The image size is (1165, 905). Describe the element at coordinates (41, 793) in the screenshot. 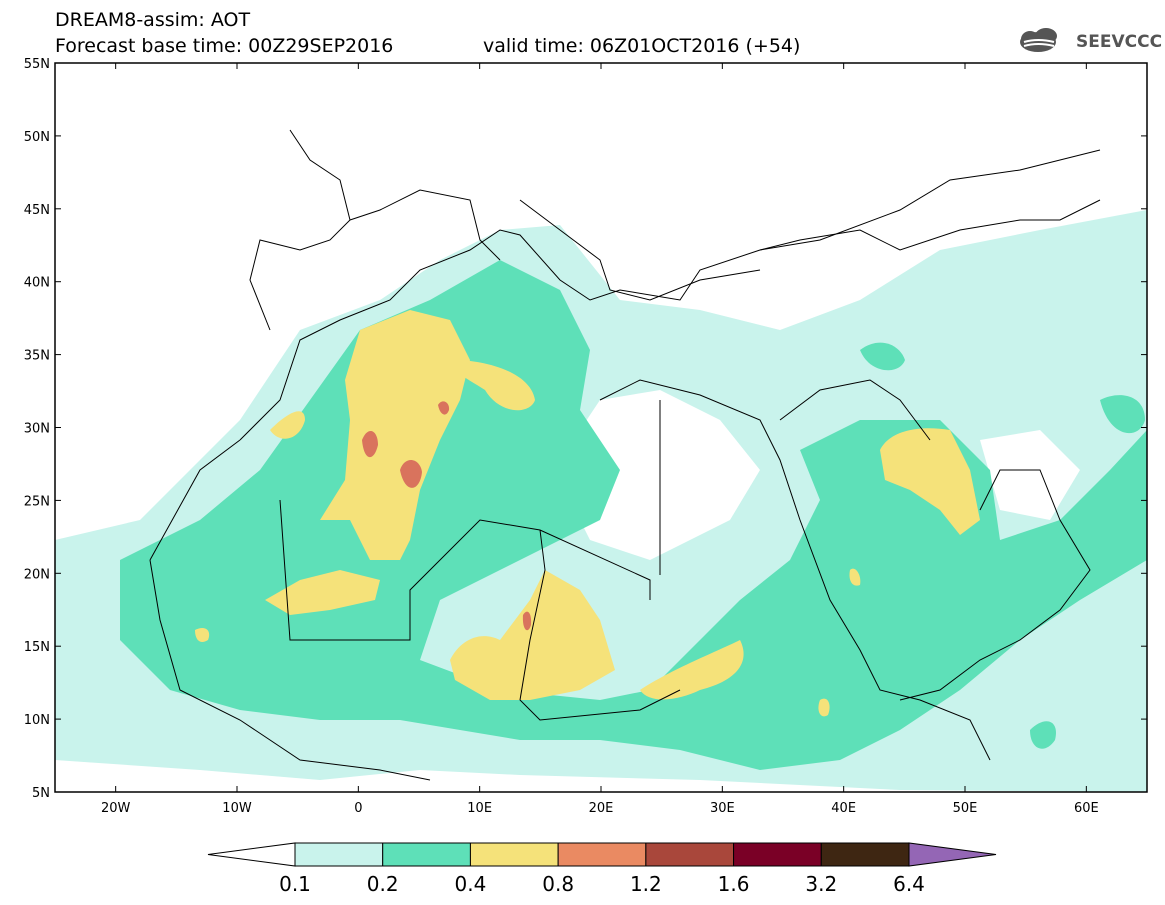

I see `lat-tick-label: 5N` at that location.